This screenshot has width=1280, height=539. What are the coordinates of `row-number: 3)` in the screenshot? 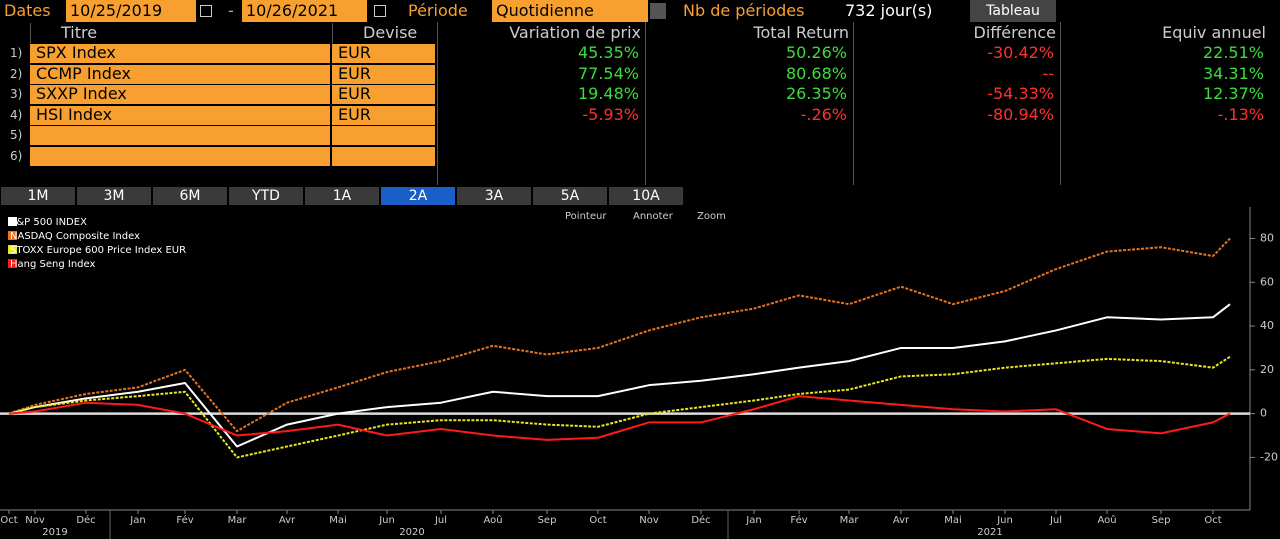 It's located at (16, 94).